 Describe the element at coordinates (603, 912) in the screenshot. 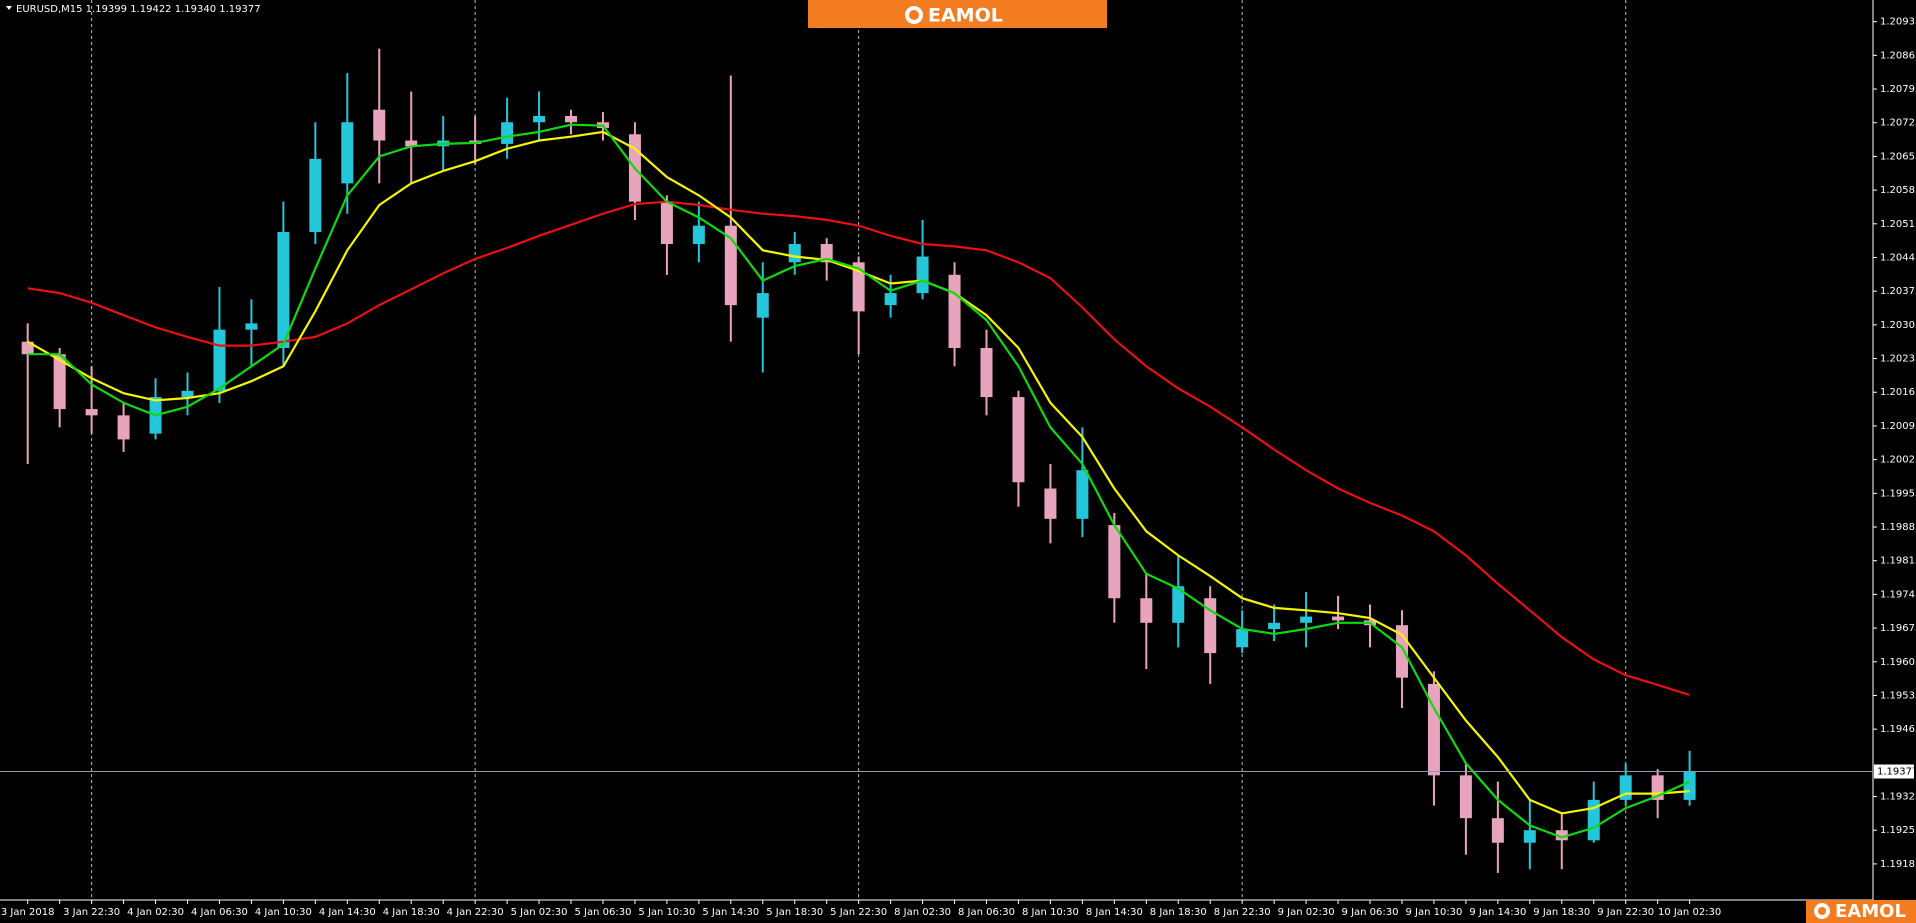

I see `x-tick-label: 5 Jan 06:30` at that location.